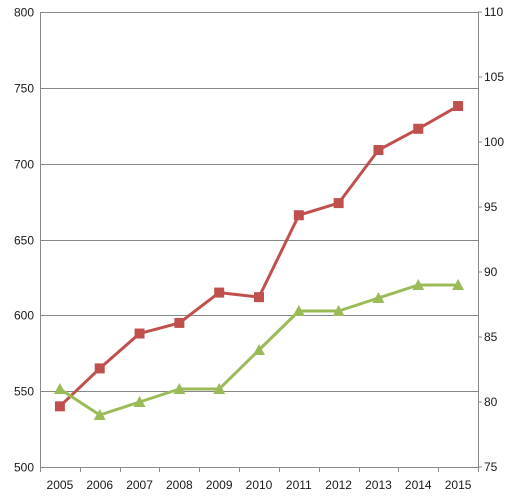 This screenshot has height=502, width=520. What do you see at coordinates (299, 485) in the screenshot?
I see `x-tick-label: 2011` at bounding box center [299, 485].